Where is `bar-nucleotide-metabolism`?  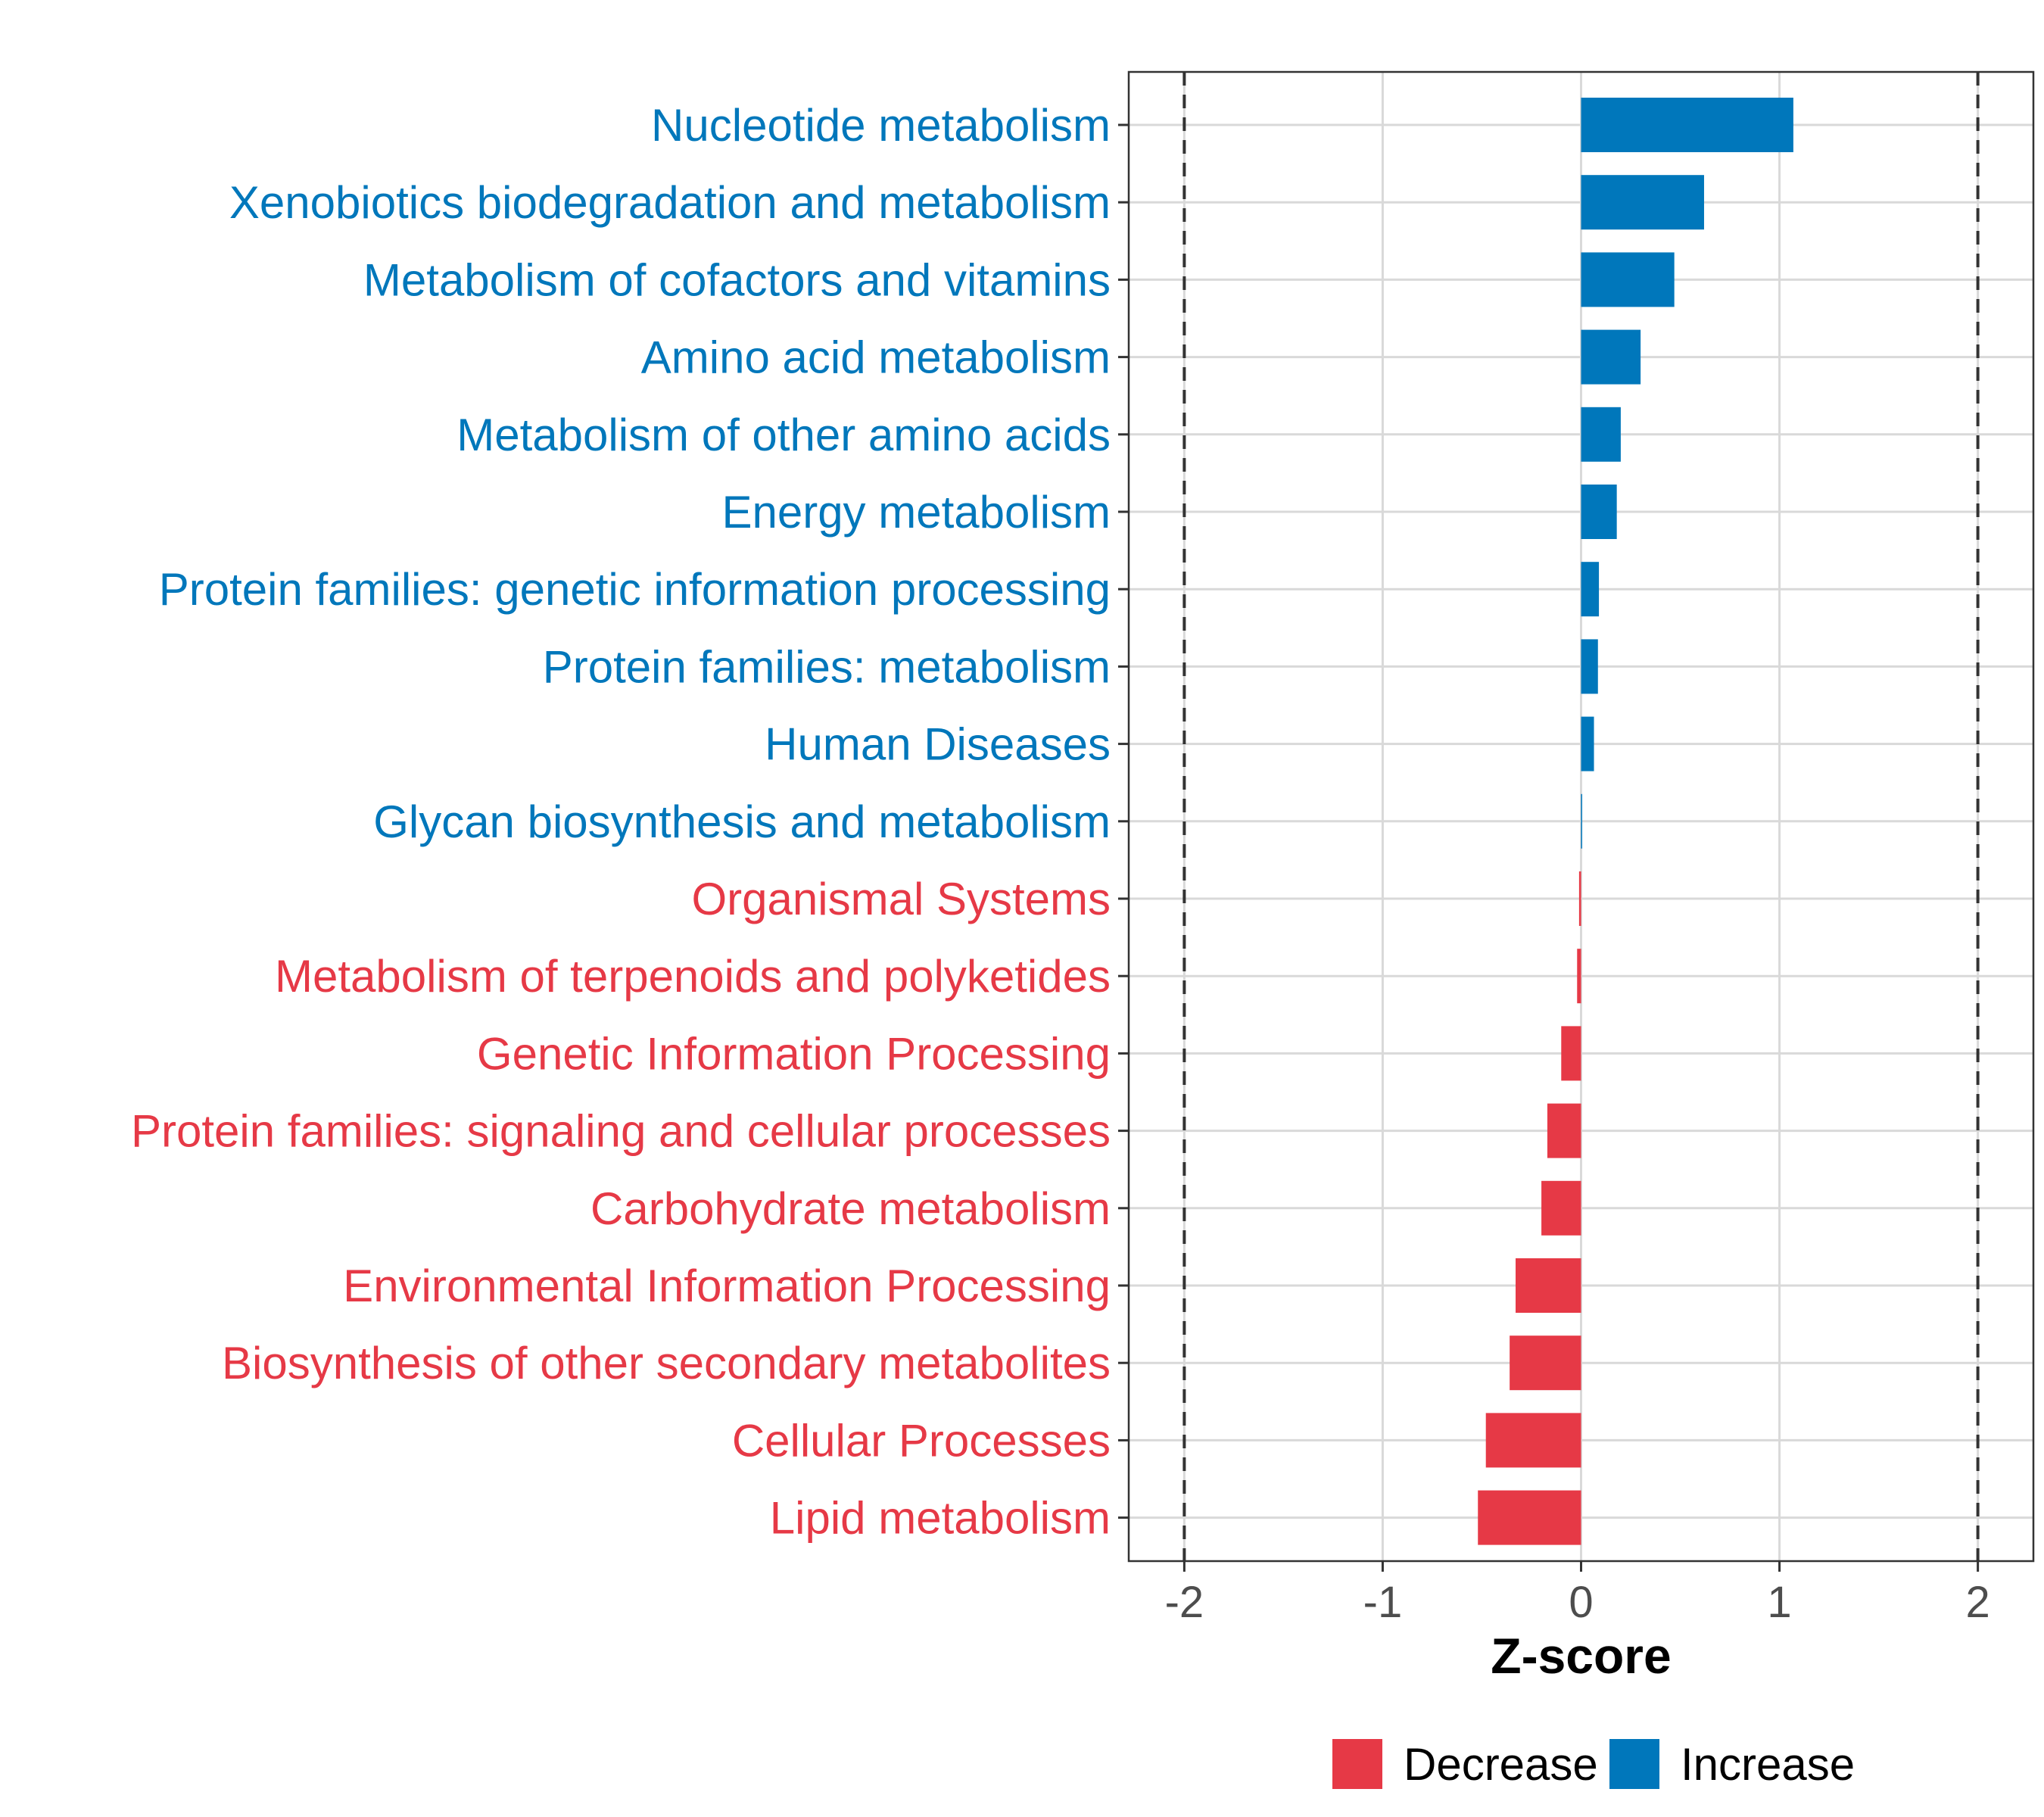
bar-nucleotide-metabolism is located at coordinates (1687, 125).